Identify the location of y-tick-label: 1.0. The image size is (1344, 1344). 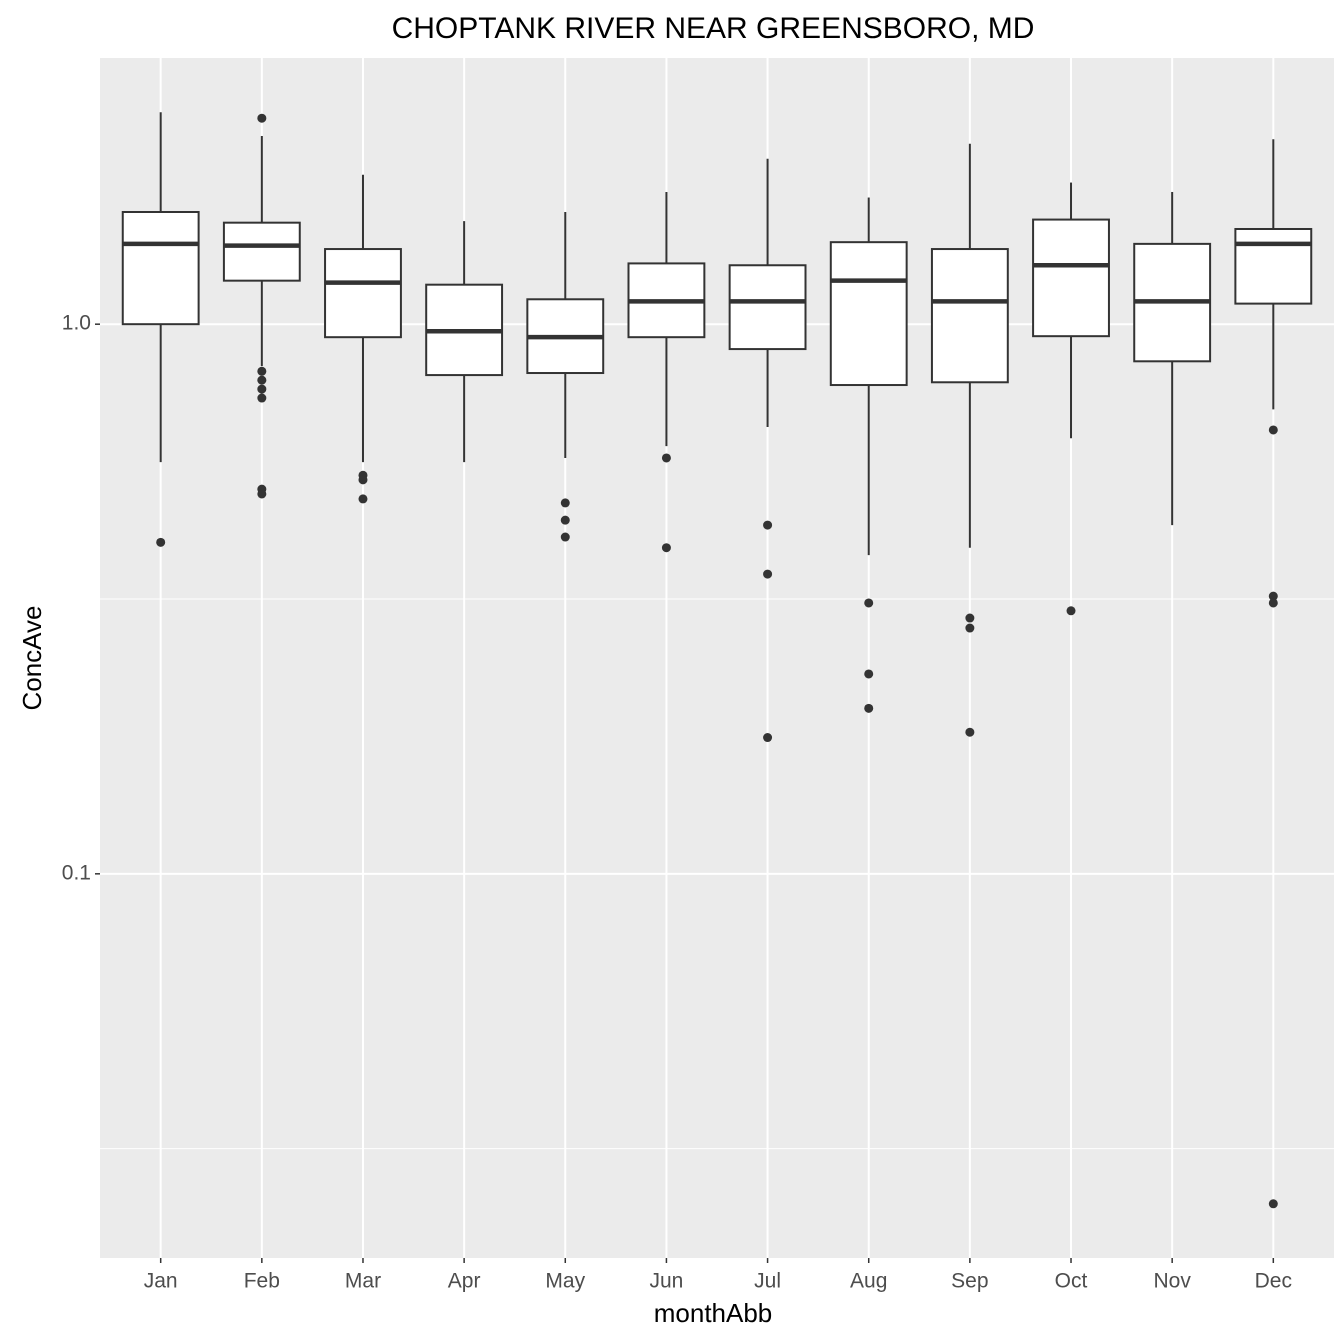
(76, 323).